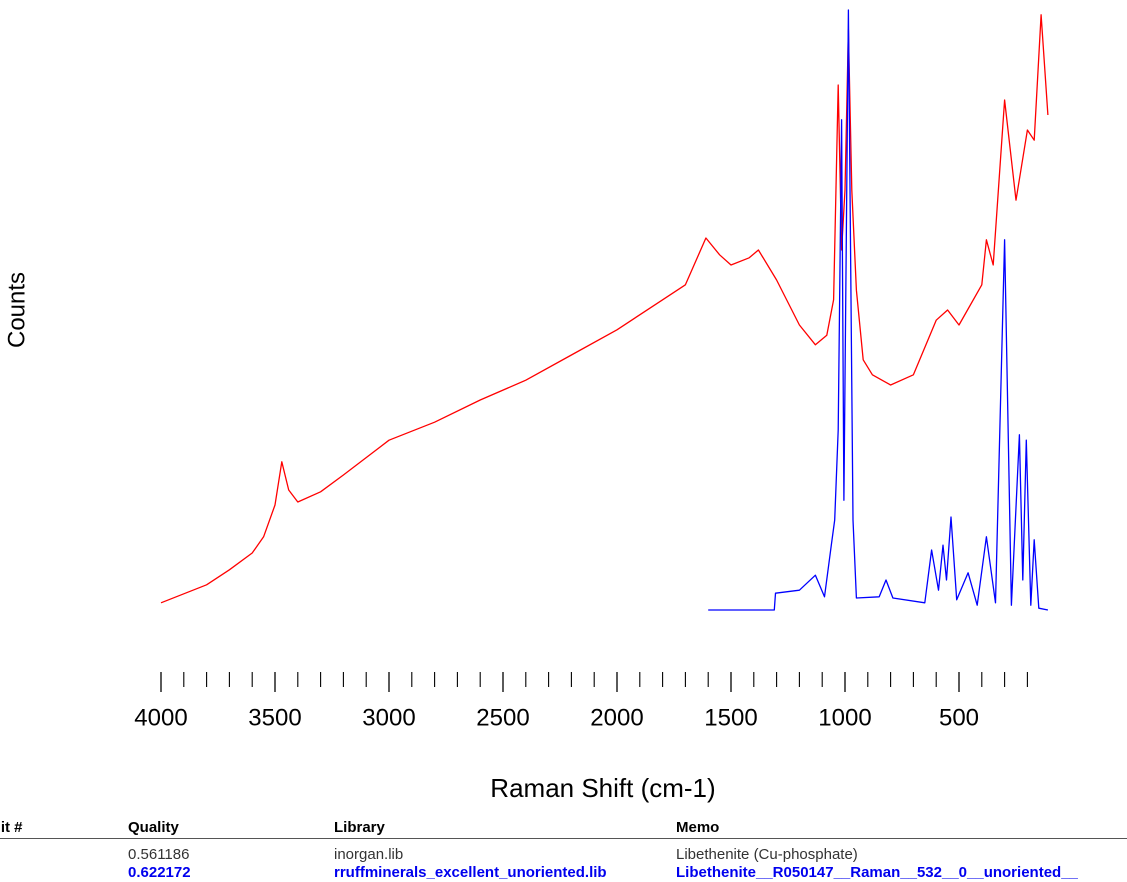 The image size is (1127, 882). What do you see at coordinates (369, 854) in the screenshot?
I see `library-cell: inorgan.lib` at bounding box center [369, 854].